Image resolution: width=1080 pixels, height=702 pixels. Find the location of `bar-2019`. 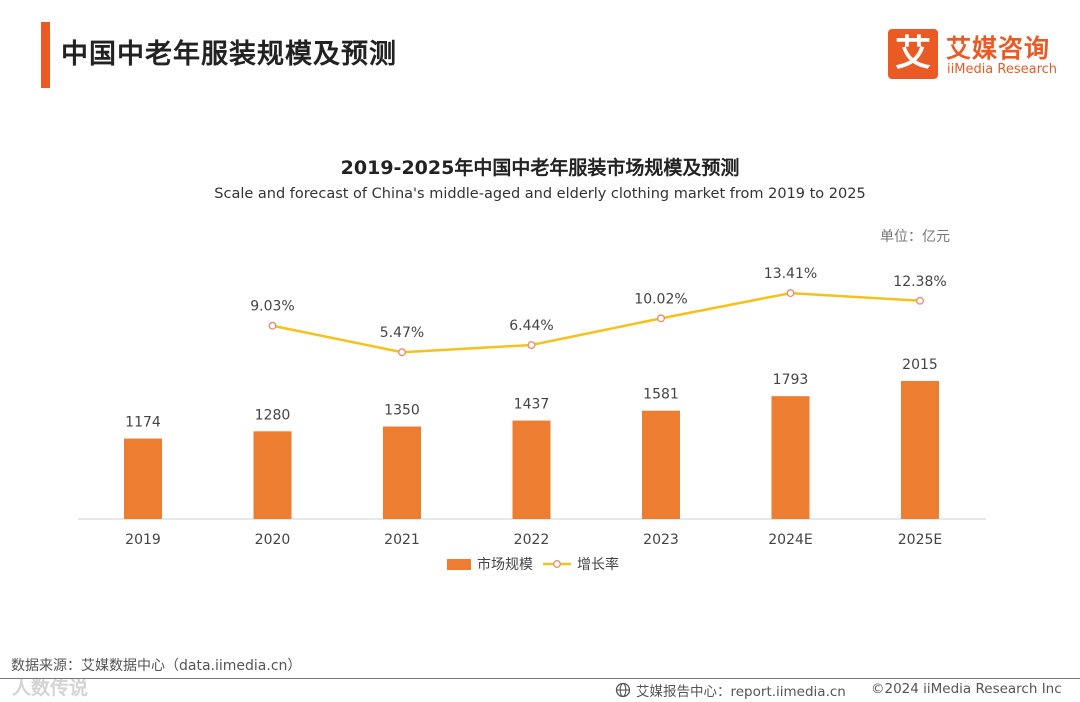

bar-2019 is located at coordinates (143, 478).